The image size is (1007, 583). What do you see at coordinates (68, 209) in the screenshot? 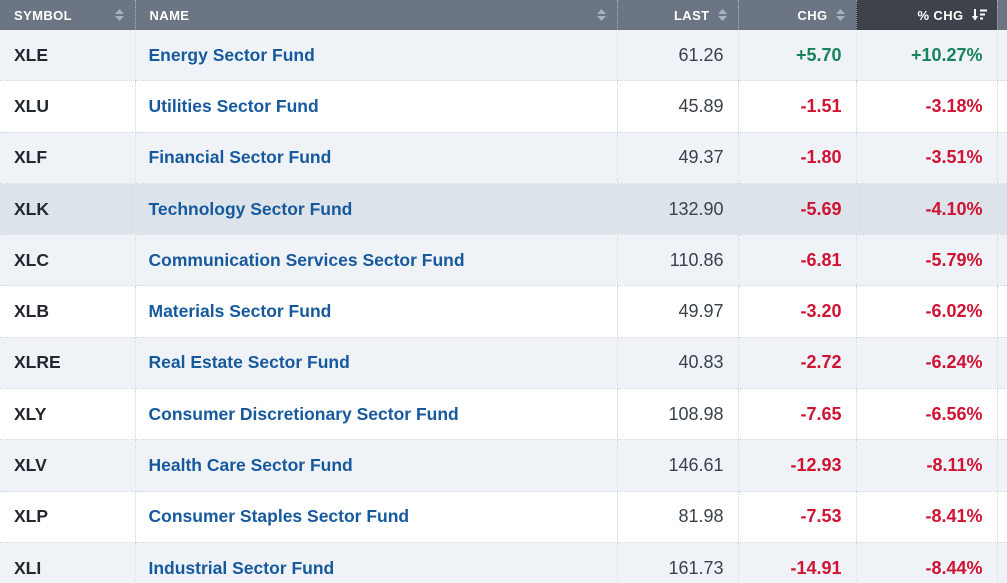
I see `symbol-cell: XLK` at bounding box center [68, 209].